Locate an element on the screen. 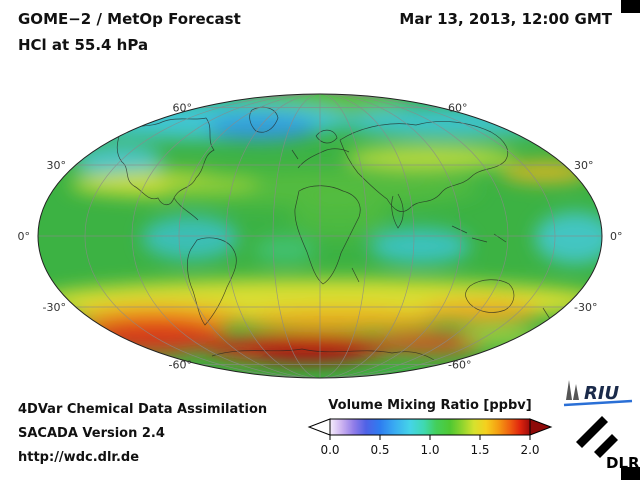 The height and width of the screenshot is (480, 640). lat-label-30n-left: 30° is located at coordinates (57, 165).